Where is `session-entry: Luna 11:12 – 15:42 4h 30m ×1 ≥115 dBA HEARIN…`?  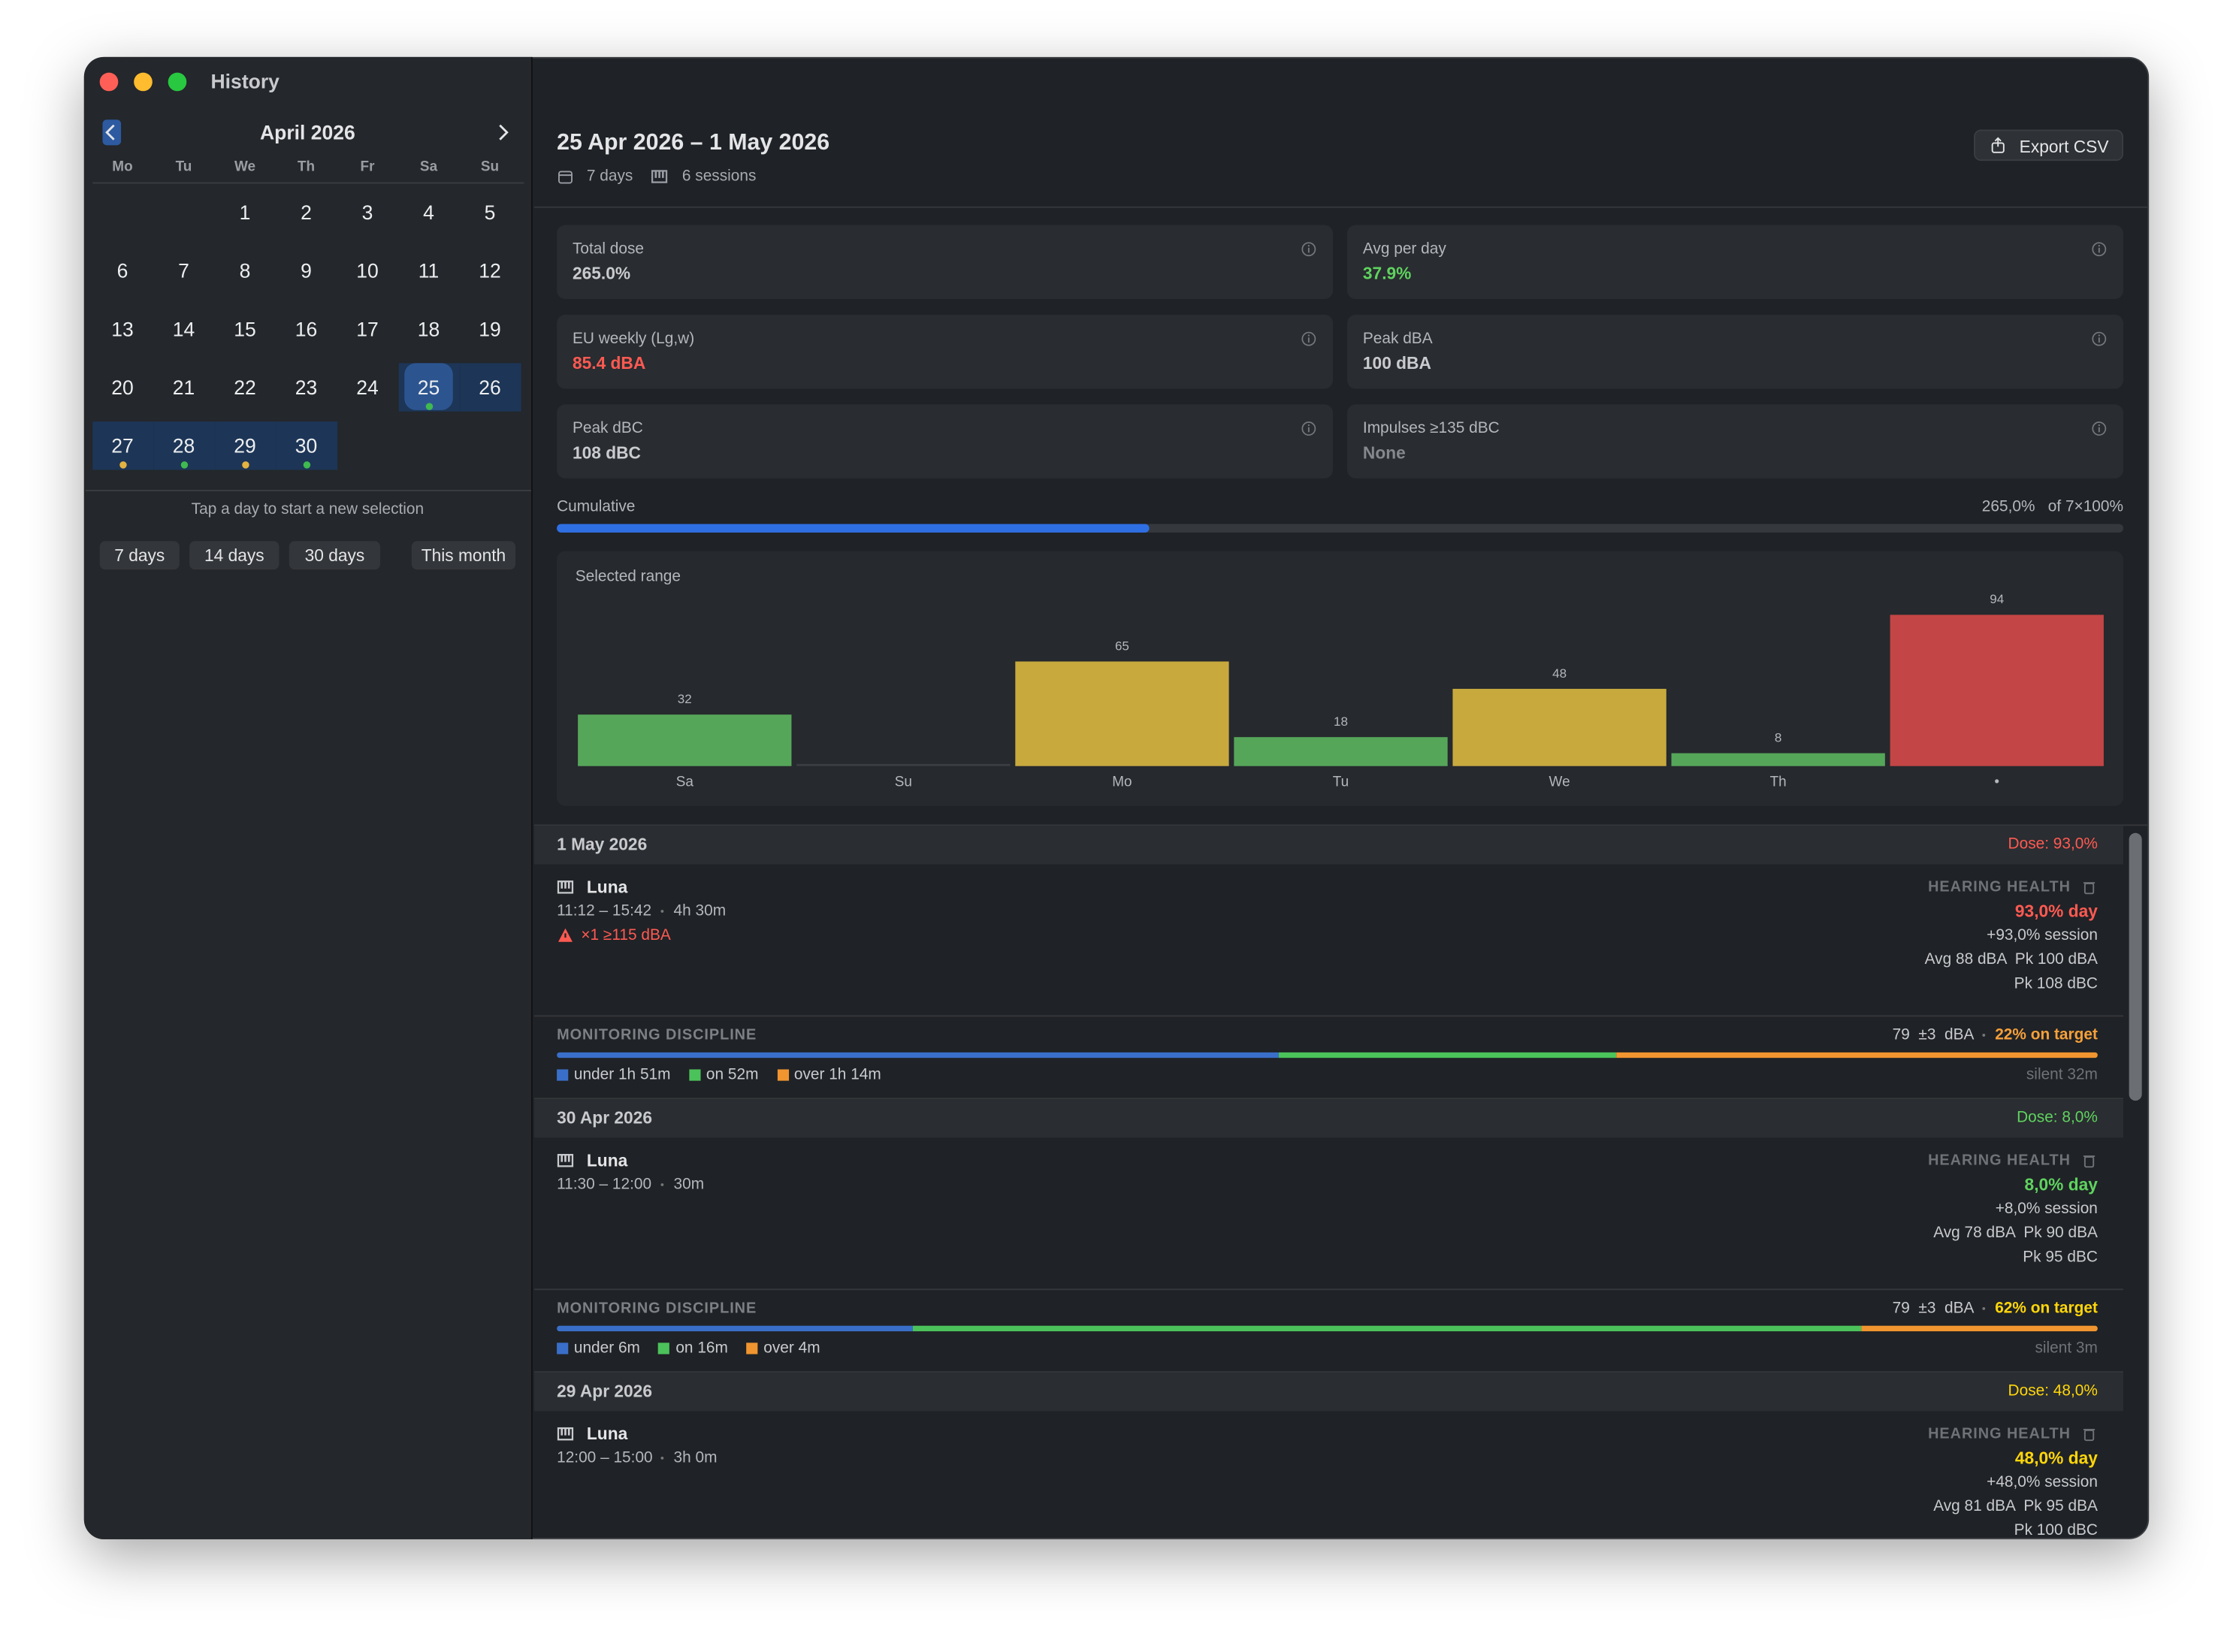 session-entry: Luna 11:12 – 15:42 4h 30m ×1 ≥115 dBA HEARIN… is located at coordinates (1328, 941).